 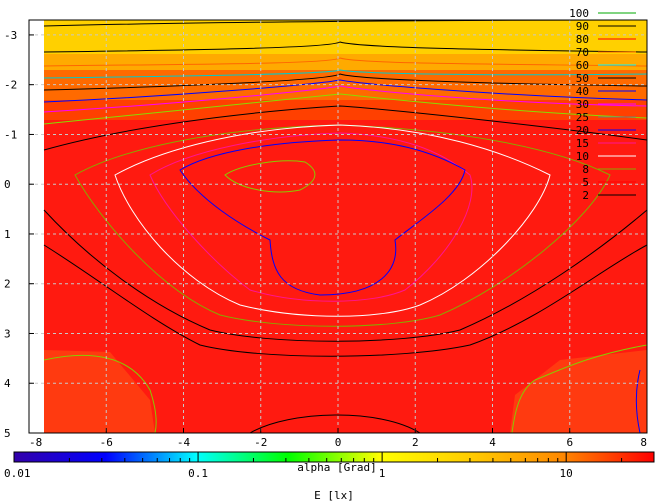 I want to click on legend-label: 80, so click(x=582, y=39).